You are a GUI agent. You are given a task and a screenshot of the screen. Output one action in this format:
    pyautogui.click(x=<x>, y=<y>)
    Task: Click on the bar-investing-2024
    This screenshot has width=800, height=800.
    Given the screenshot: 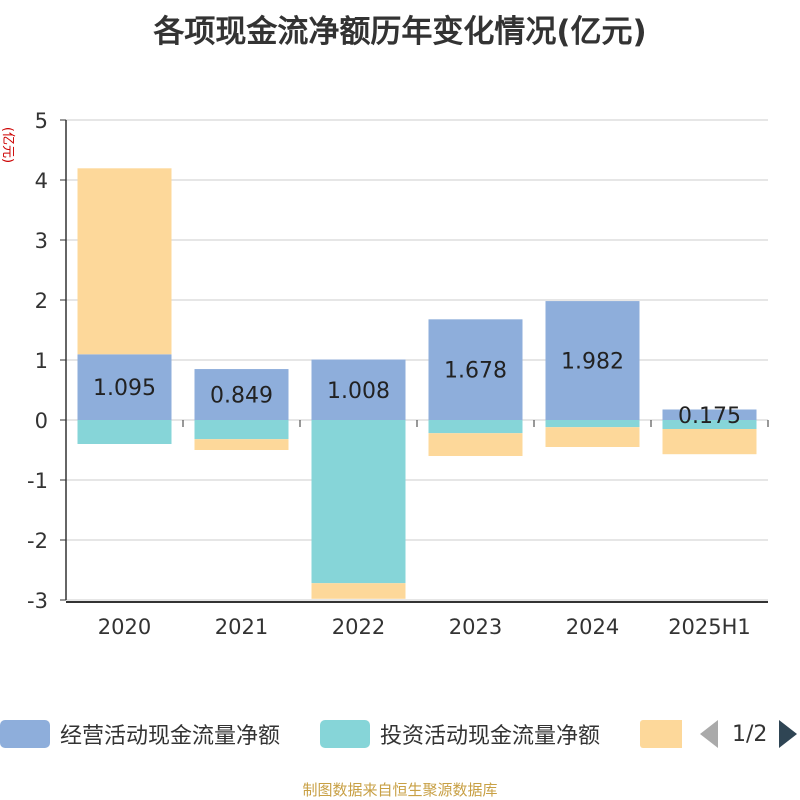 What is the action you would take?
    pyautogui.click(x=592, y=424)
    